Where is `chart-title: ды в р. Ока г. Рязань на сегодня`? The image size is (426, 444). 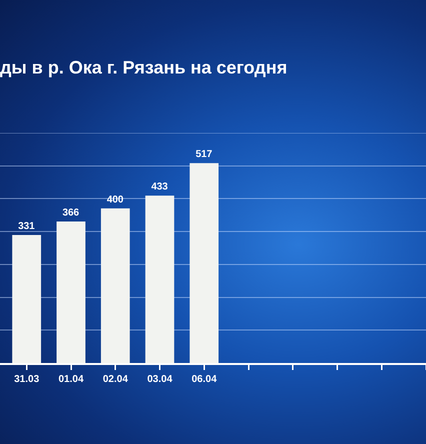
chart-title: ды в р. Ока г. Рязань на сегодня is located at coordinates (144, 67).